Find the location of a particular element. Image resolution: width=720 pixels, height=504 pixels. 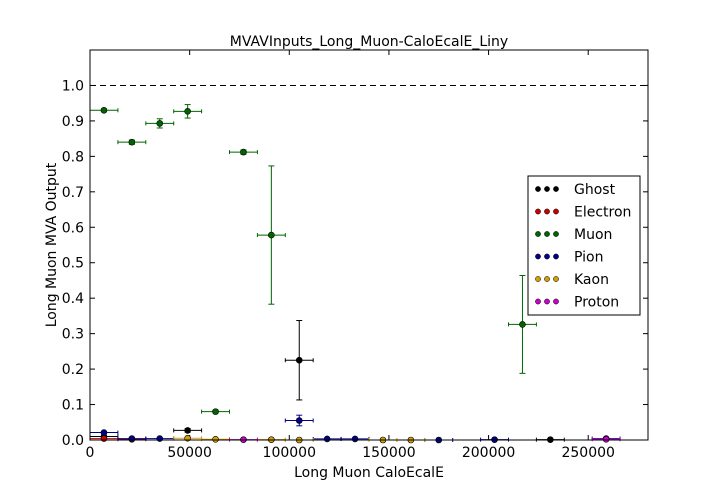

legend-item-ghost: Ghost is located at coordinates (575, 190).